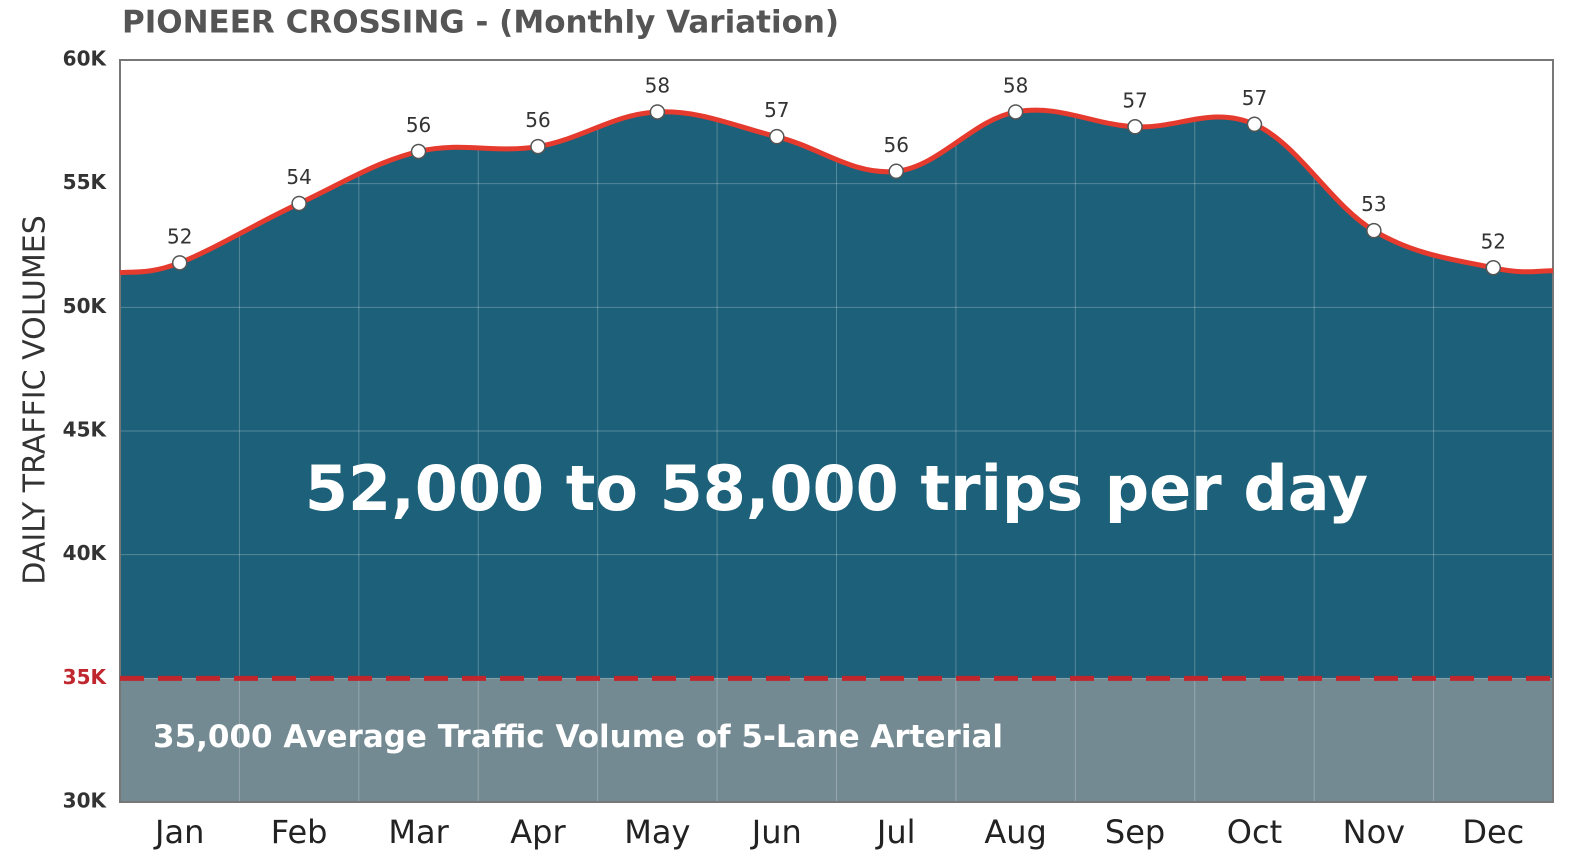 This screenshot has height=856, width=1575. I want to click on x-tick-label: Aug, so click(1015, 832).